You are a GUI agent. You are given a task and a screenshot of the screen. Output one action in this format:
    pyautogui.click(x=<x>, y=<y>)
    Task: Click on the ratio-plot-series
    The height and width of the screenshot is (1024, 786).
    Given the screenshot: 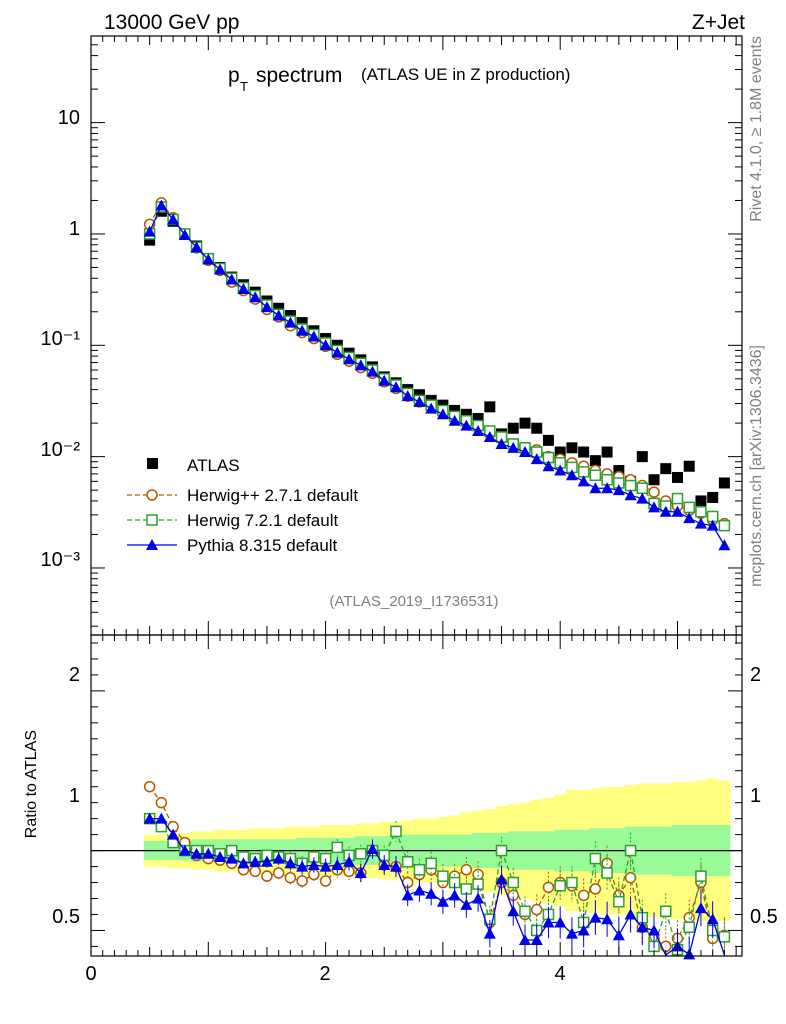 What is the action you would take?
    pyautogui.click(x=437, y=870)
    